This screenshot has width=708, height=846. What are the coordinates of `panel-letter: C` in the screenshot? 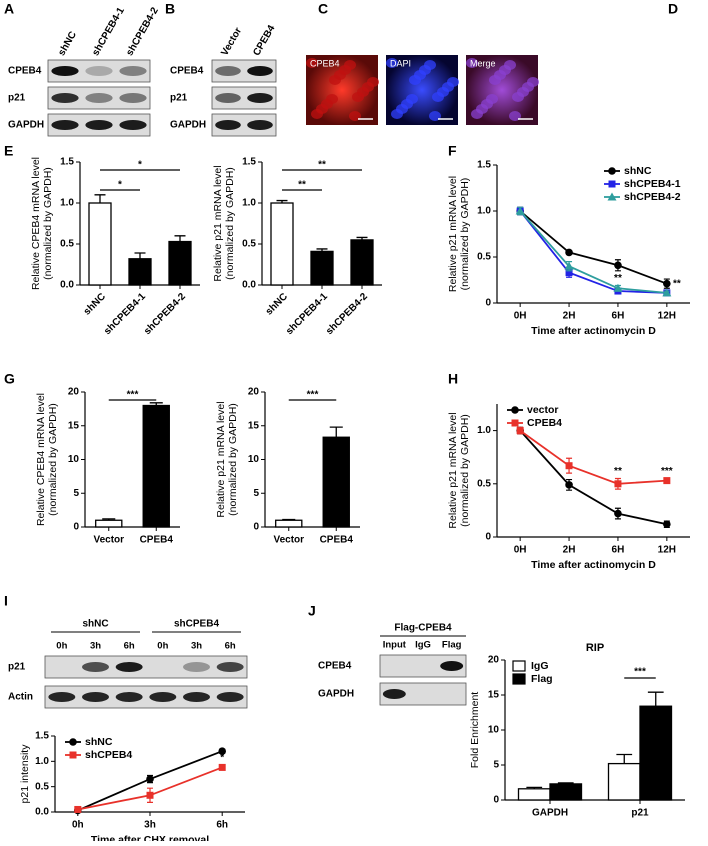 It's located at (323, 9).